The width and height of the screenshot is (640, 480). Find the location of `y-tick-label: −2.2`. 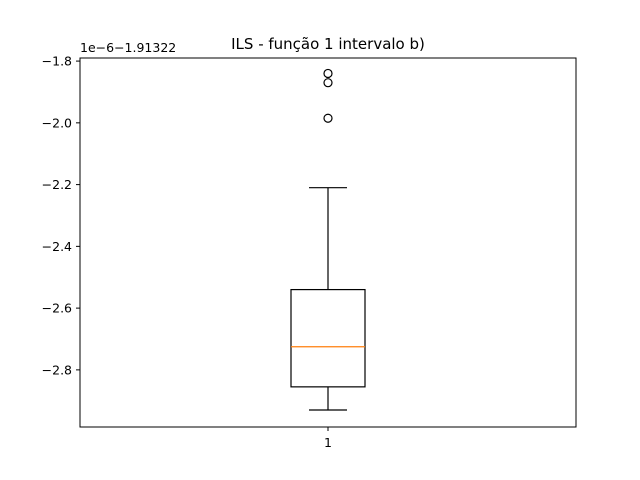

y-tick-label: −2.2 is located at coordinates (57, 184).